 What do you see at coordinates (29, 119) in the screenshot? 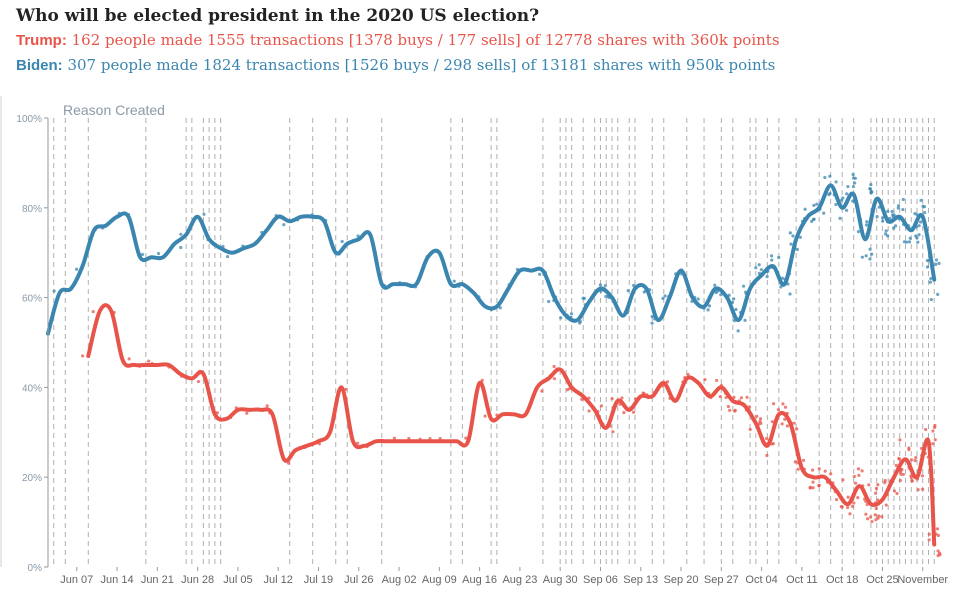
I see `y-tick-label: 100%` at bounding box center [29, 119].